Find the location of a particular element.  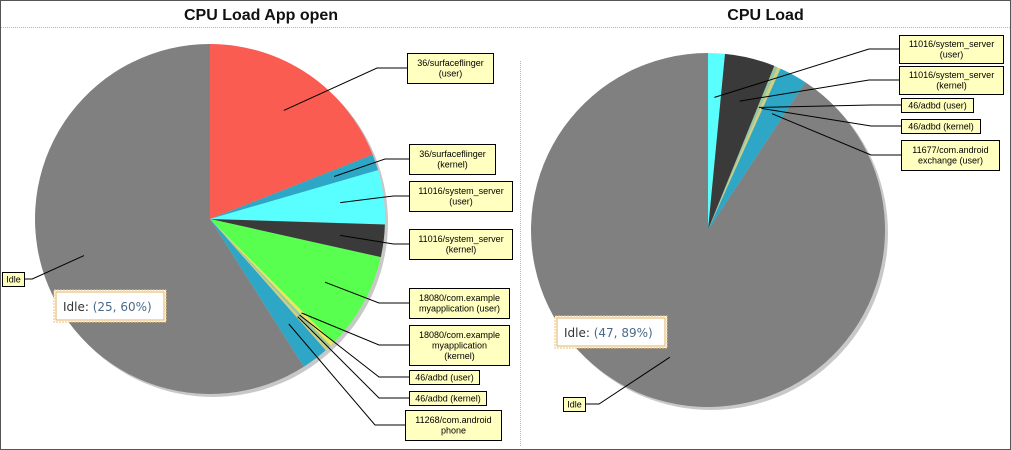

leader-line-18080-com-example-myapplication-user is located at coordinates (366, 292).